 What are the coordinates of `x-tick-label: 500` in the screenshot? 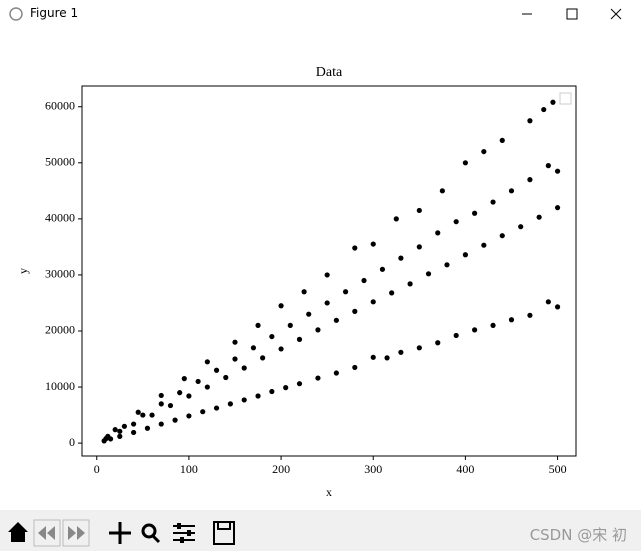 It's located at (558, 469).